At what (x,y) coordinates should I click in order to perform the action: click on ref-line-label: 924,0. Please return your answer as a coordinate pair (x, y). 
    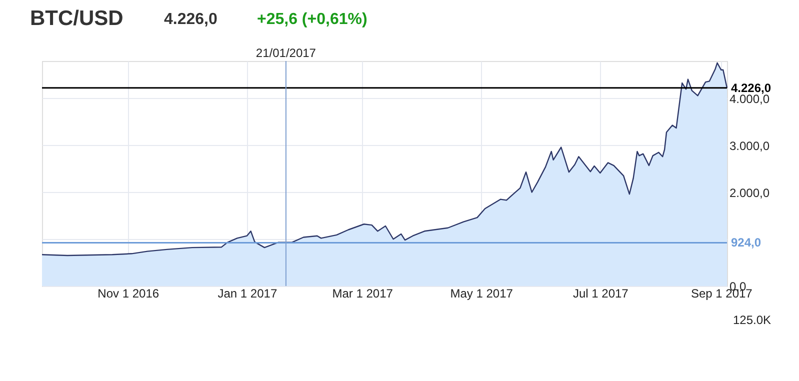
    Looking at the image, I should click on (746, 243).